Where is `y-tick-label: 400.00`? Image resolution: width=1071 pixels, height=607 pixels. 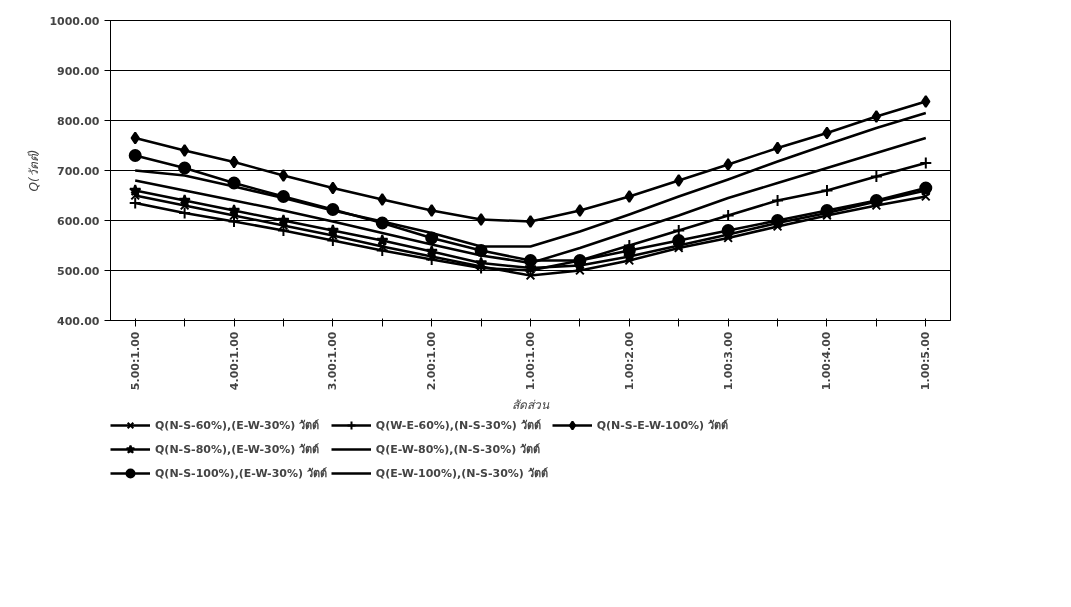 y-tick-label: 400.00 is located at coordinates (78, 321).